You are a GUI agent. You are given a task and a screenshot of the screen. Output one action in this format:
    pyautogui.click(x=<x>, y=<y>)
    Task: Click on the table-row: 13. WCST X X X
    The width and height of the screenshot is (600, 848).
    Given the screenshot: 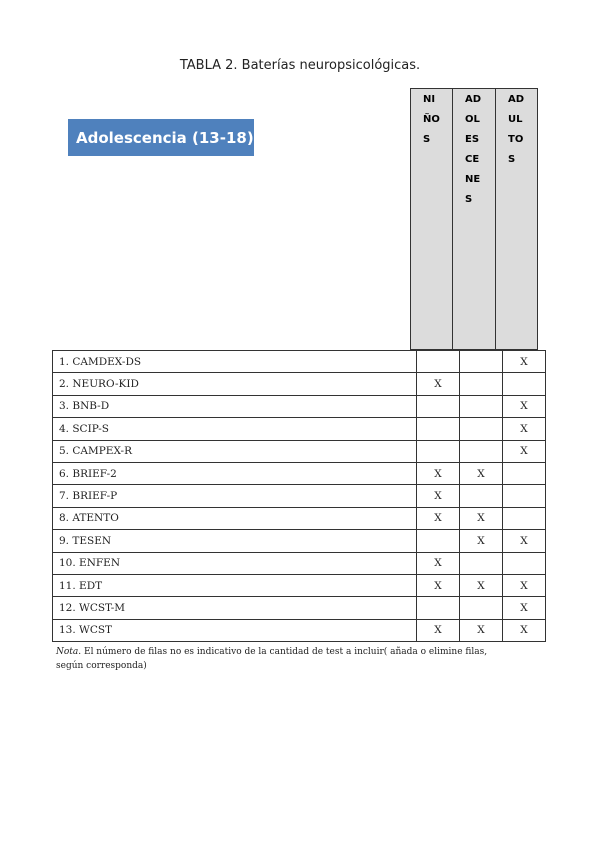 What is the action you would take?
    pyautogui.click(x=299, y=630)
    